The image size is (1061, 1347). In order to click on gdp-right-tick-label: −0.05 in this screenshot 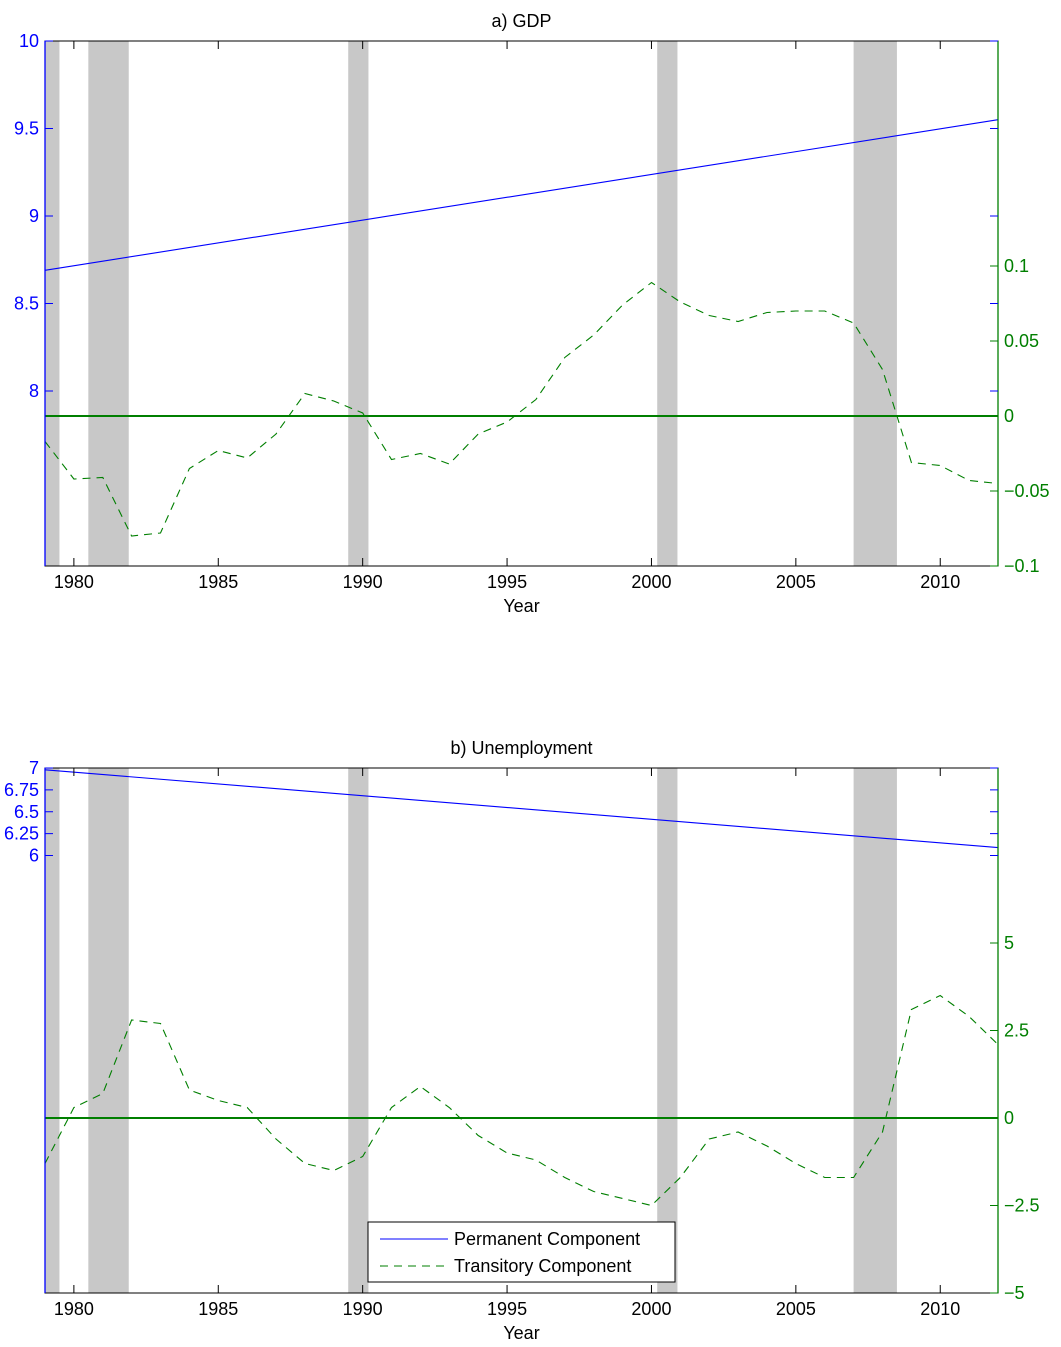, I will do `click(1027, 491)`.